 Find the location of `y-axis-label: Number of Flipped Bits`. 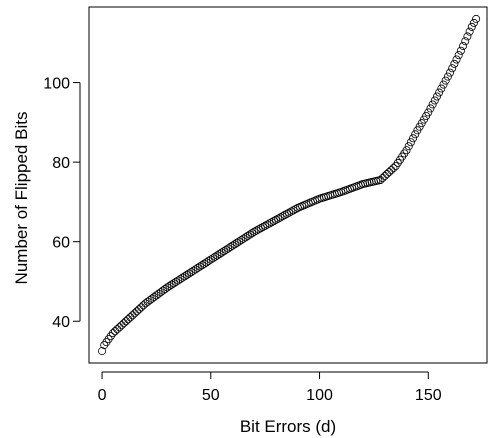

y-axis-label: Number of Flipped Bits is located at coordinates (21, 198).